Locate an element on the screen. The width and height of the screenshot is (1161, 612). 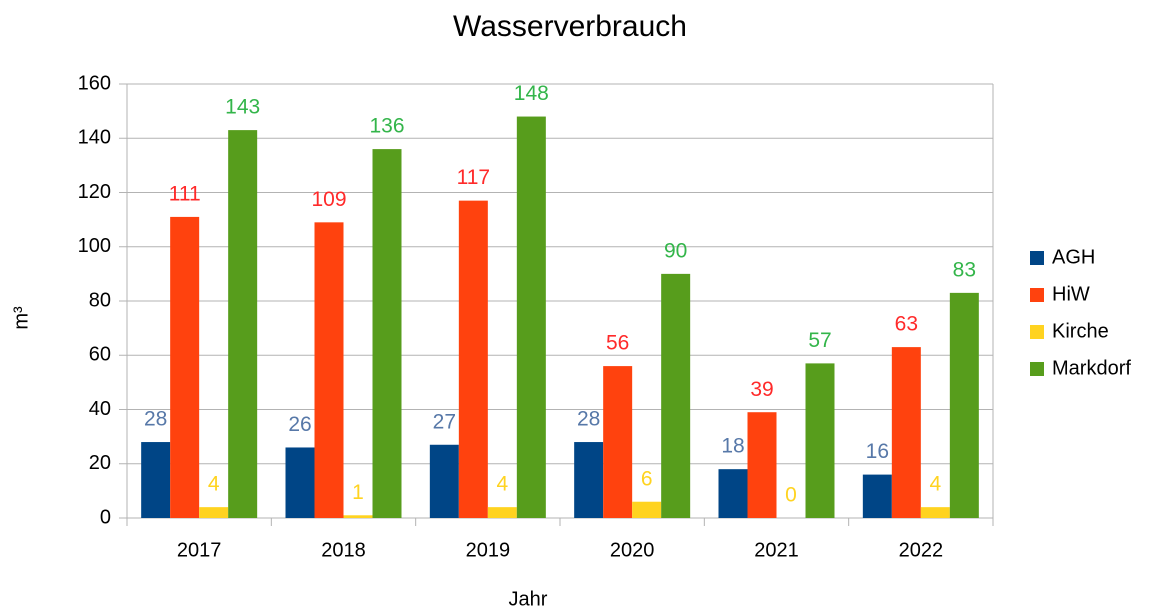
data-label: 6 is located at coordinates (647, 478).